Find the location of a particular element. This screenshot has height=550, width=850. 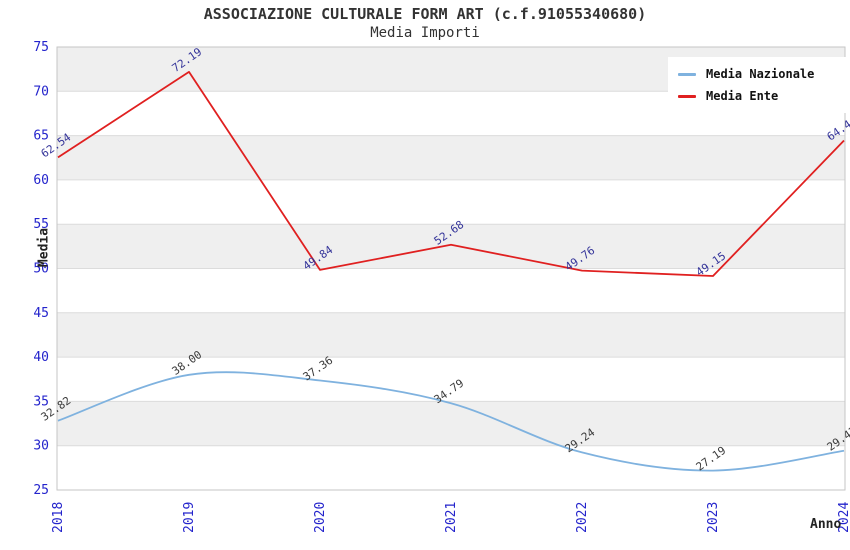

chart-subtitle: Media Importi is located at coordinates (425, 33).